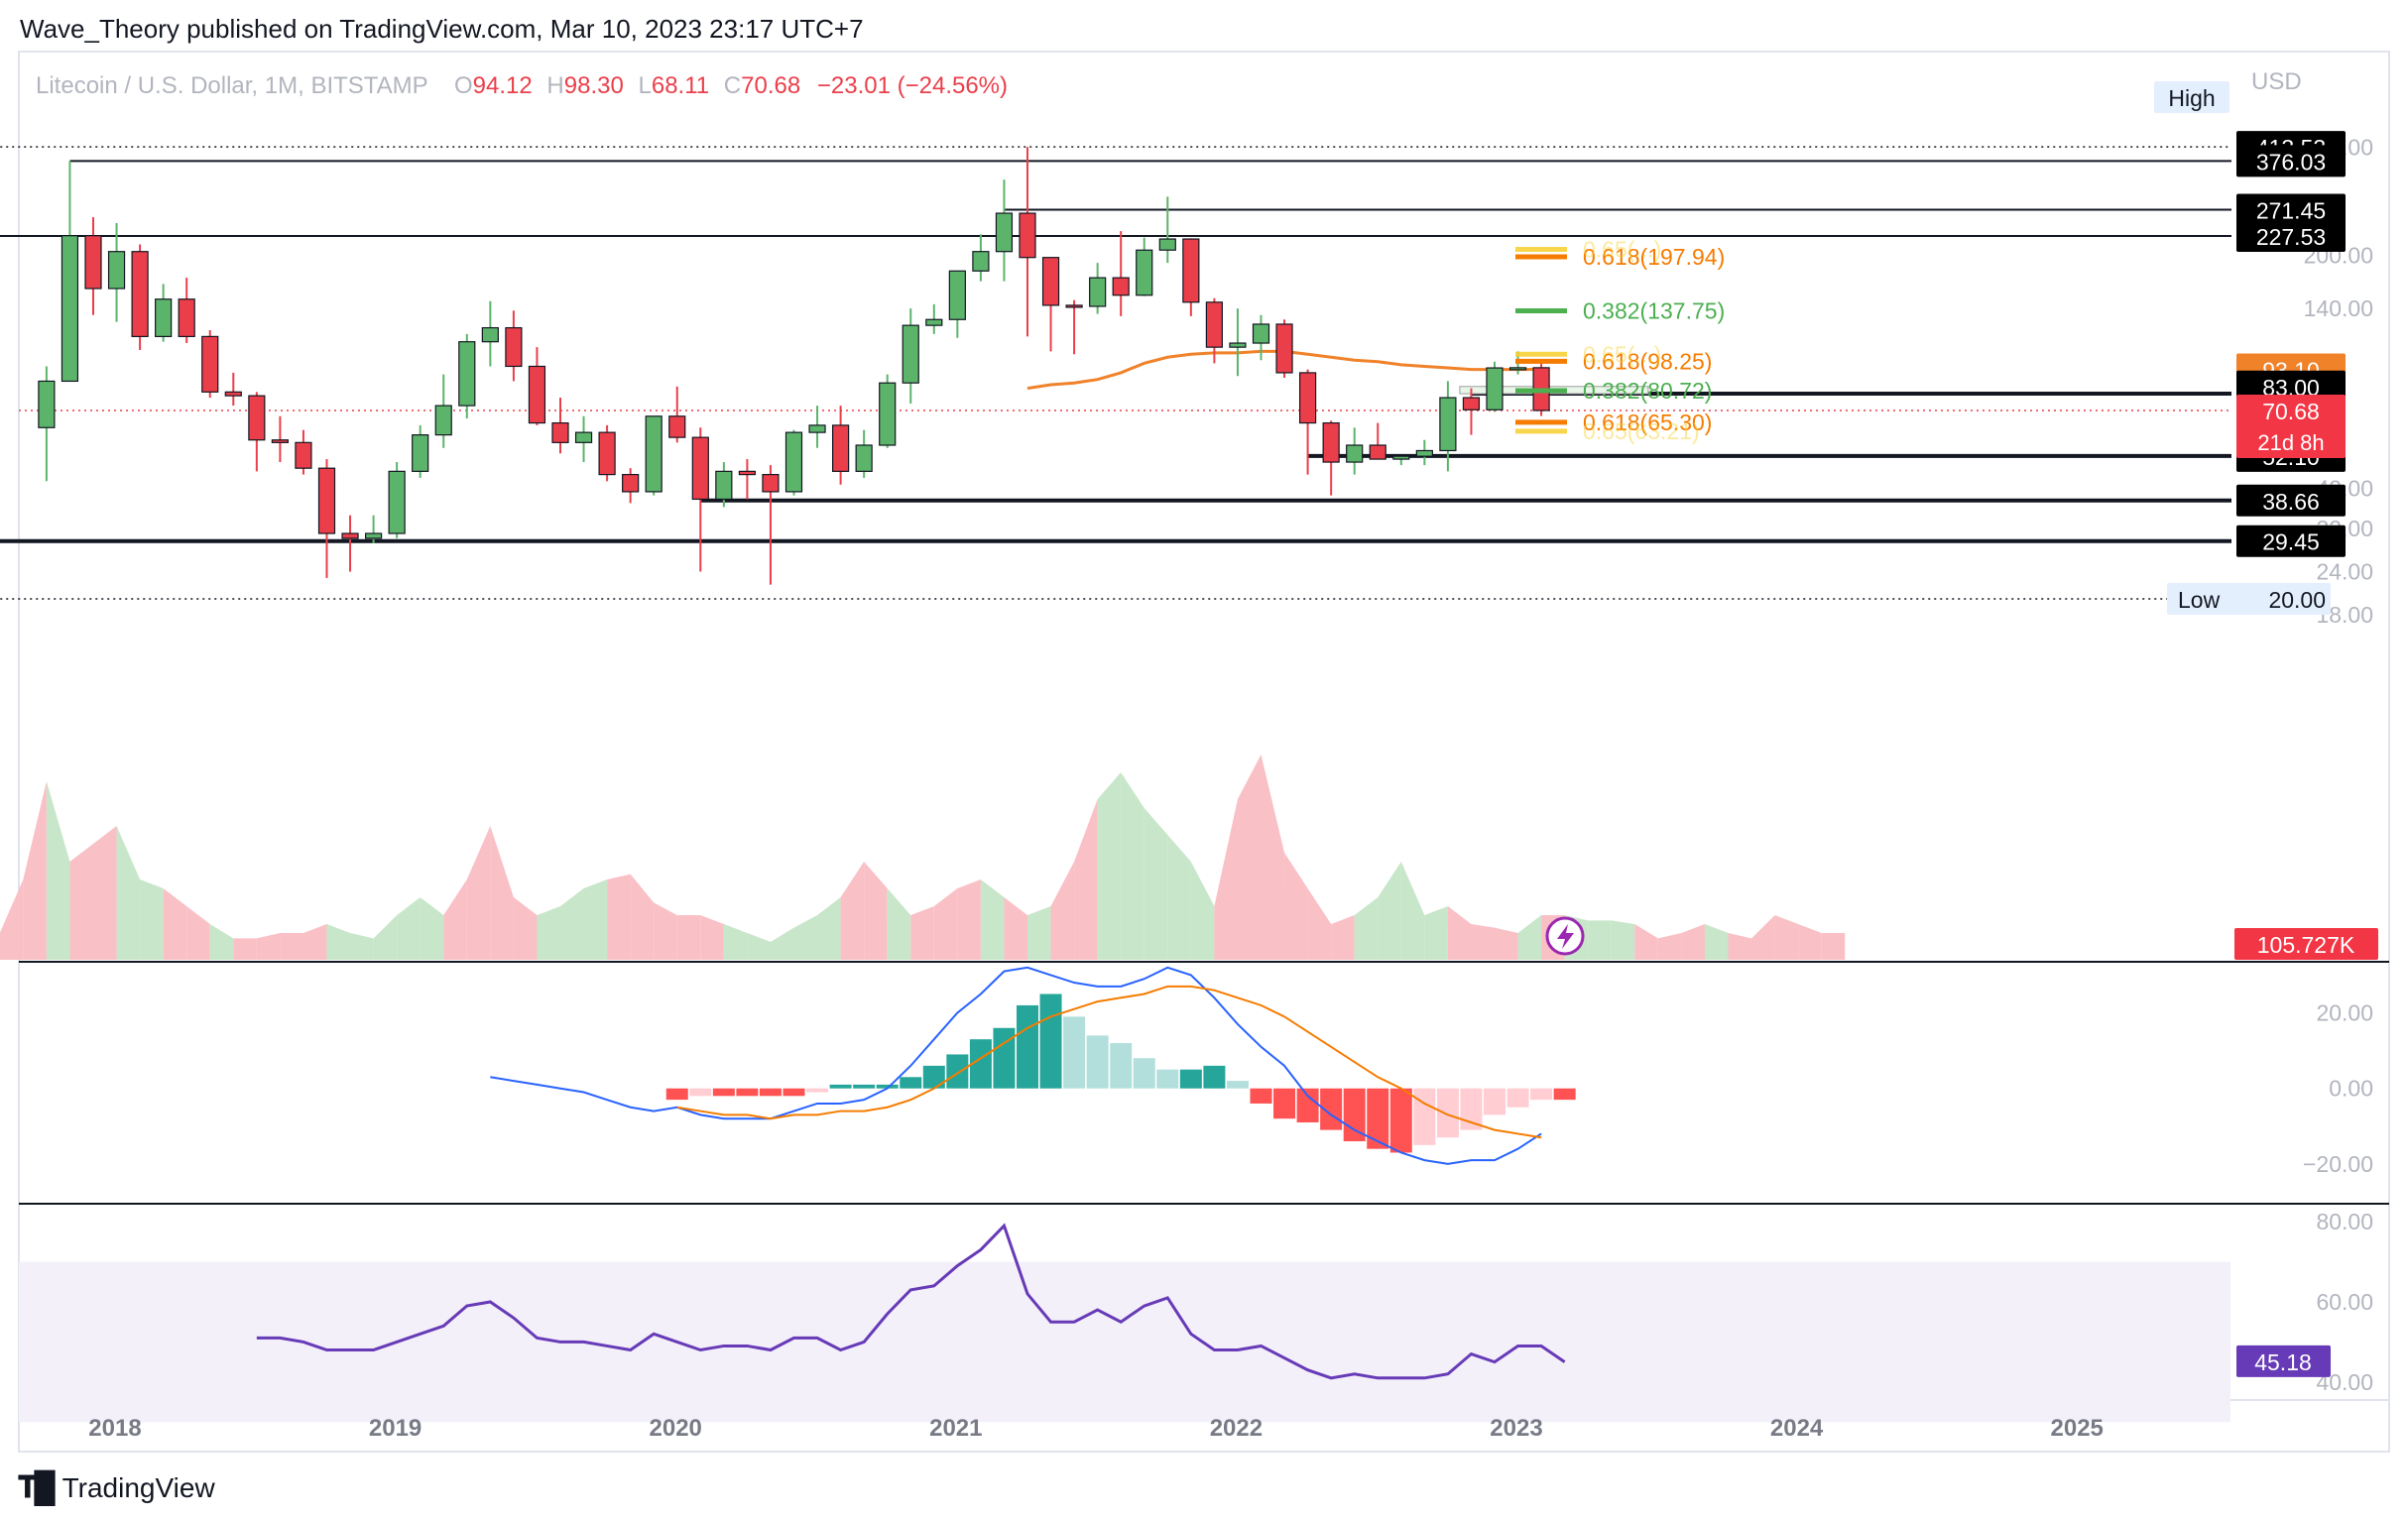 The width and height of the screenshot is (2408, 1521). I want to click on high-value: 98.30, so click(594, 85).